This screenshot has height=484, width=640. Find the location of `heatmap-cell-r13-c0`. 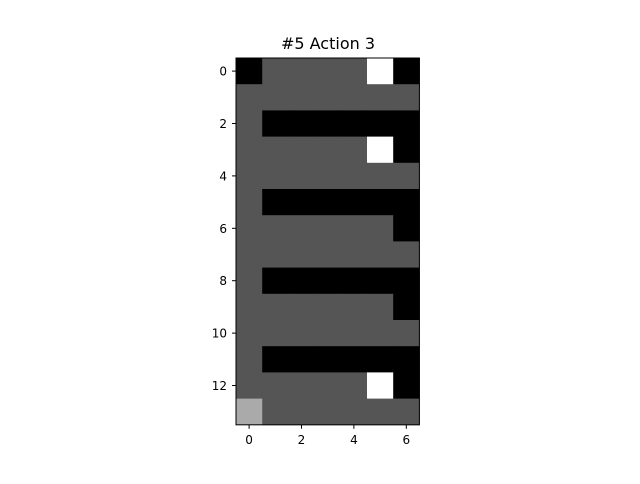

heatmap-cell-r13-c0 is located at coordinates (249, 412).